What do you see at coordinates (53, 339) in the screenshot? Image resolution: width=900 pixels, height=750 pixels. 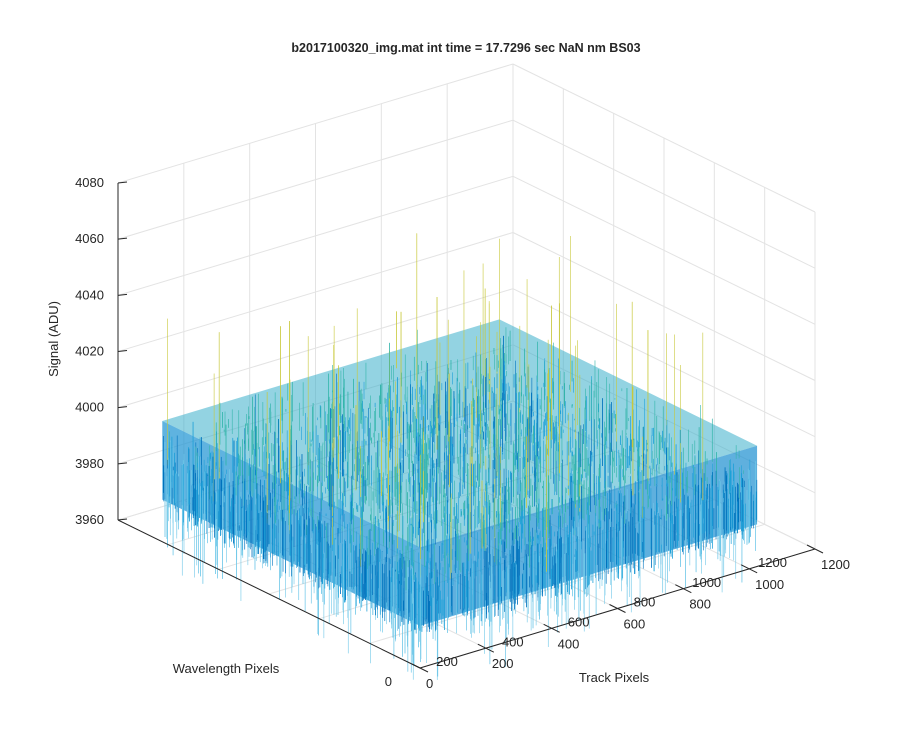 I see `z-axis-label: Signal (ADU)` at bounding box center [53, 339].